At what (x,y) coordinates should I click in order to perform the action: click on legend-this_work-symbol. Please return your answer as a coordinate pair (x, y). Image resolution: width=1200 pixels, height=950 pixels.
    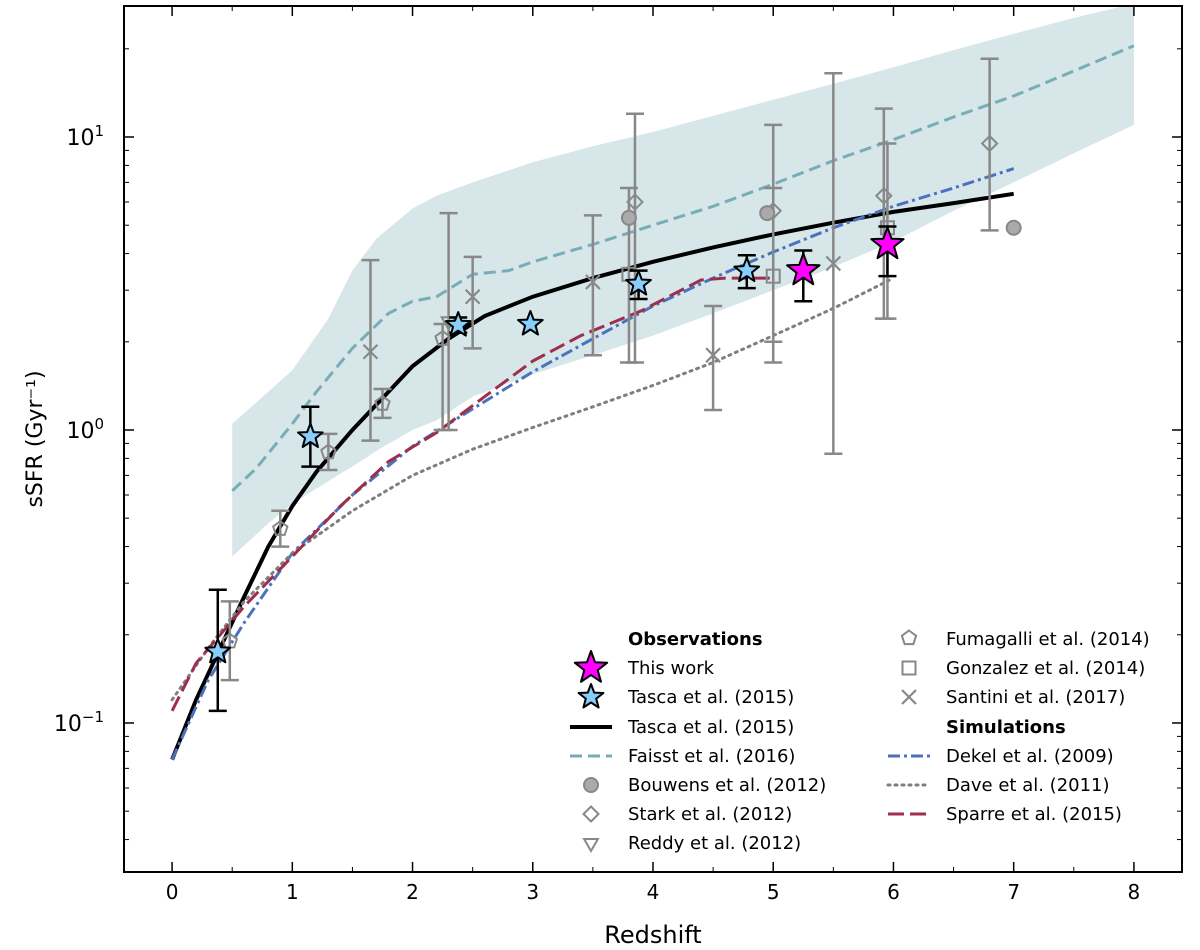
    Looking at the image, I should click on (591, 666).